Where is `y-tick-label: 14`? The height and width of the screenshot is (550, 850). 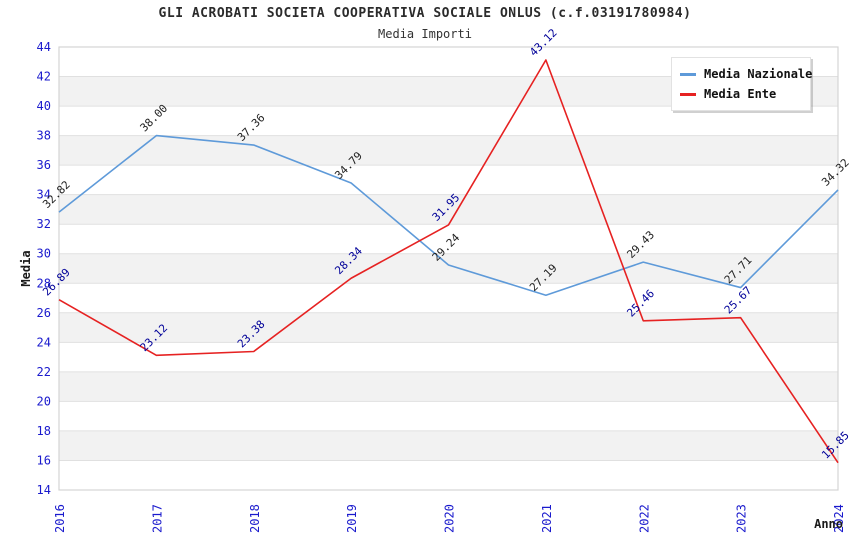
y-tick-label: 14 is located at coordinates (44, 490).